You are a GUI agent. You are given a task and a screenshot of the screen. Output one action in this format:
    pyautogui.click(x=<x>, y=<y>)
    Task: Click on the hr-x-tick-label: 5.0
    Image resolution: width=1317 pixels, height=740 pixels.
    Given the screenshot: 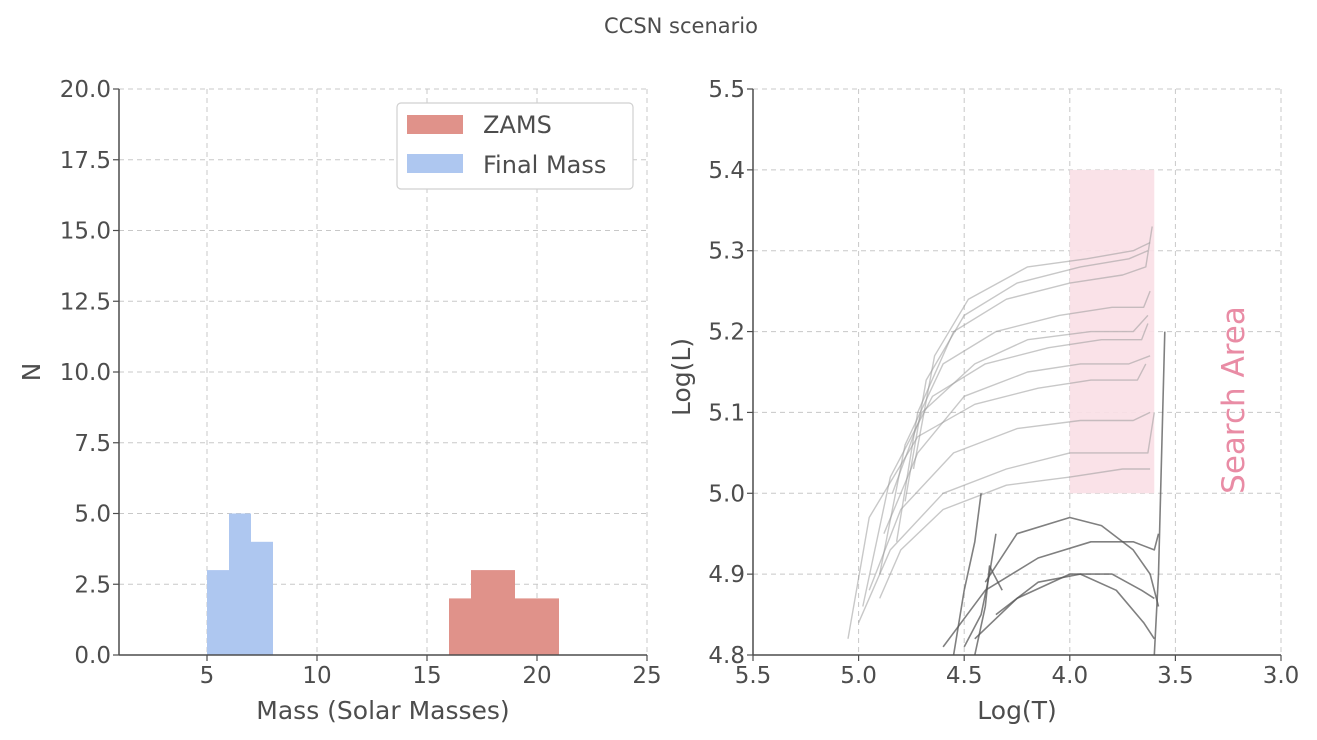 What is the action you would take?
    pyautogui.click(x=858, y=676)
    